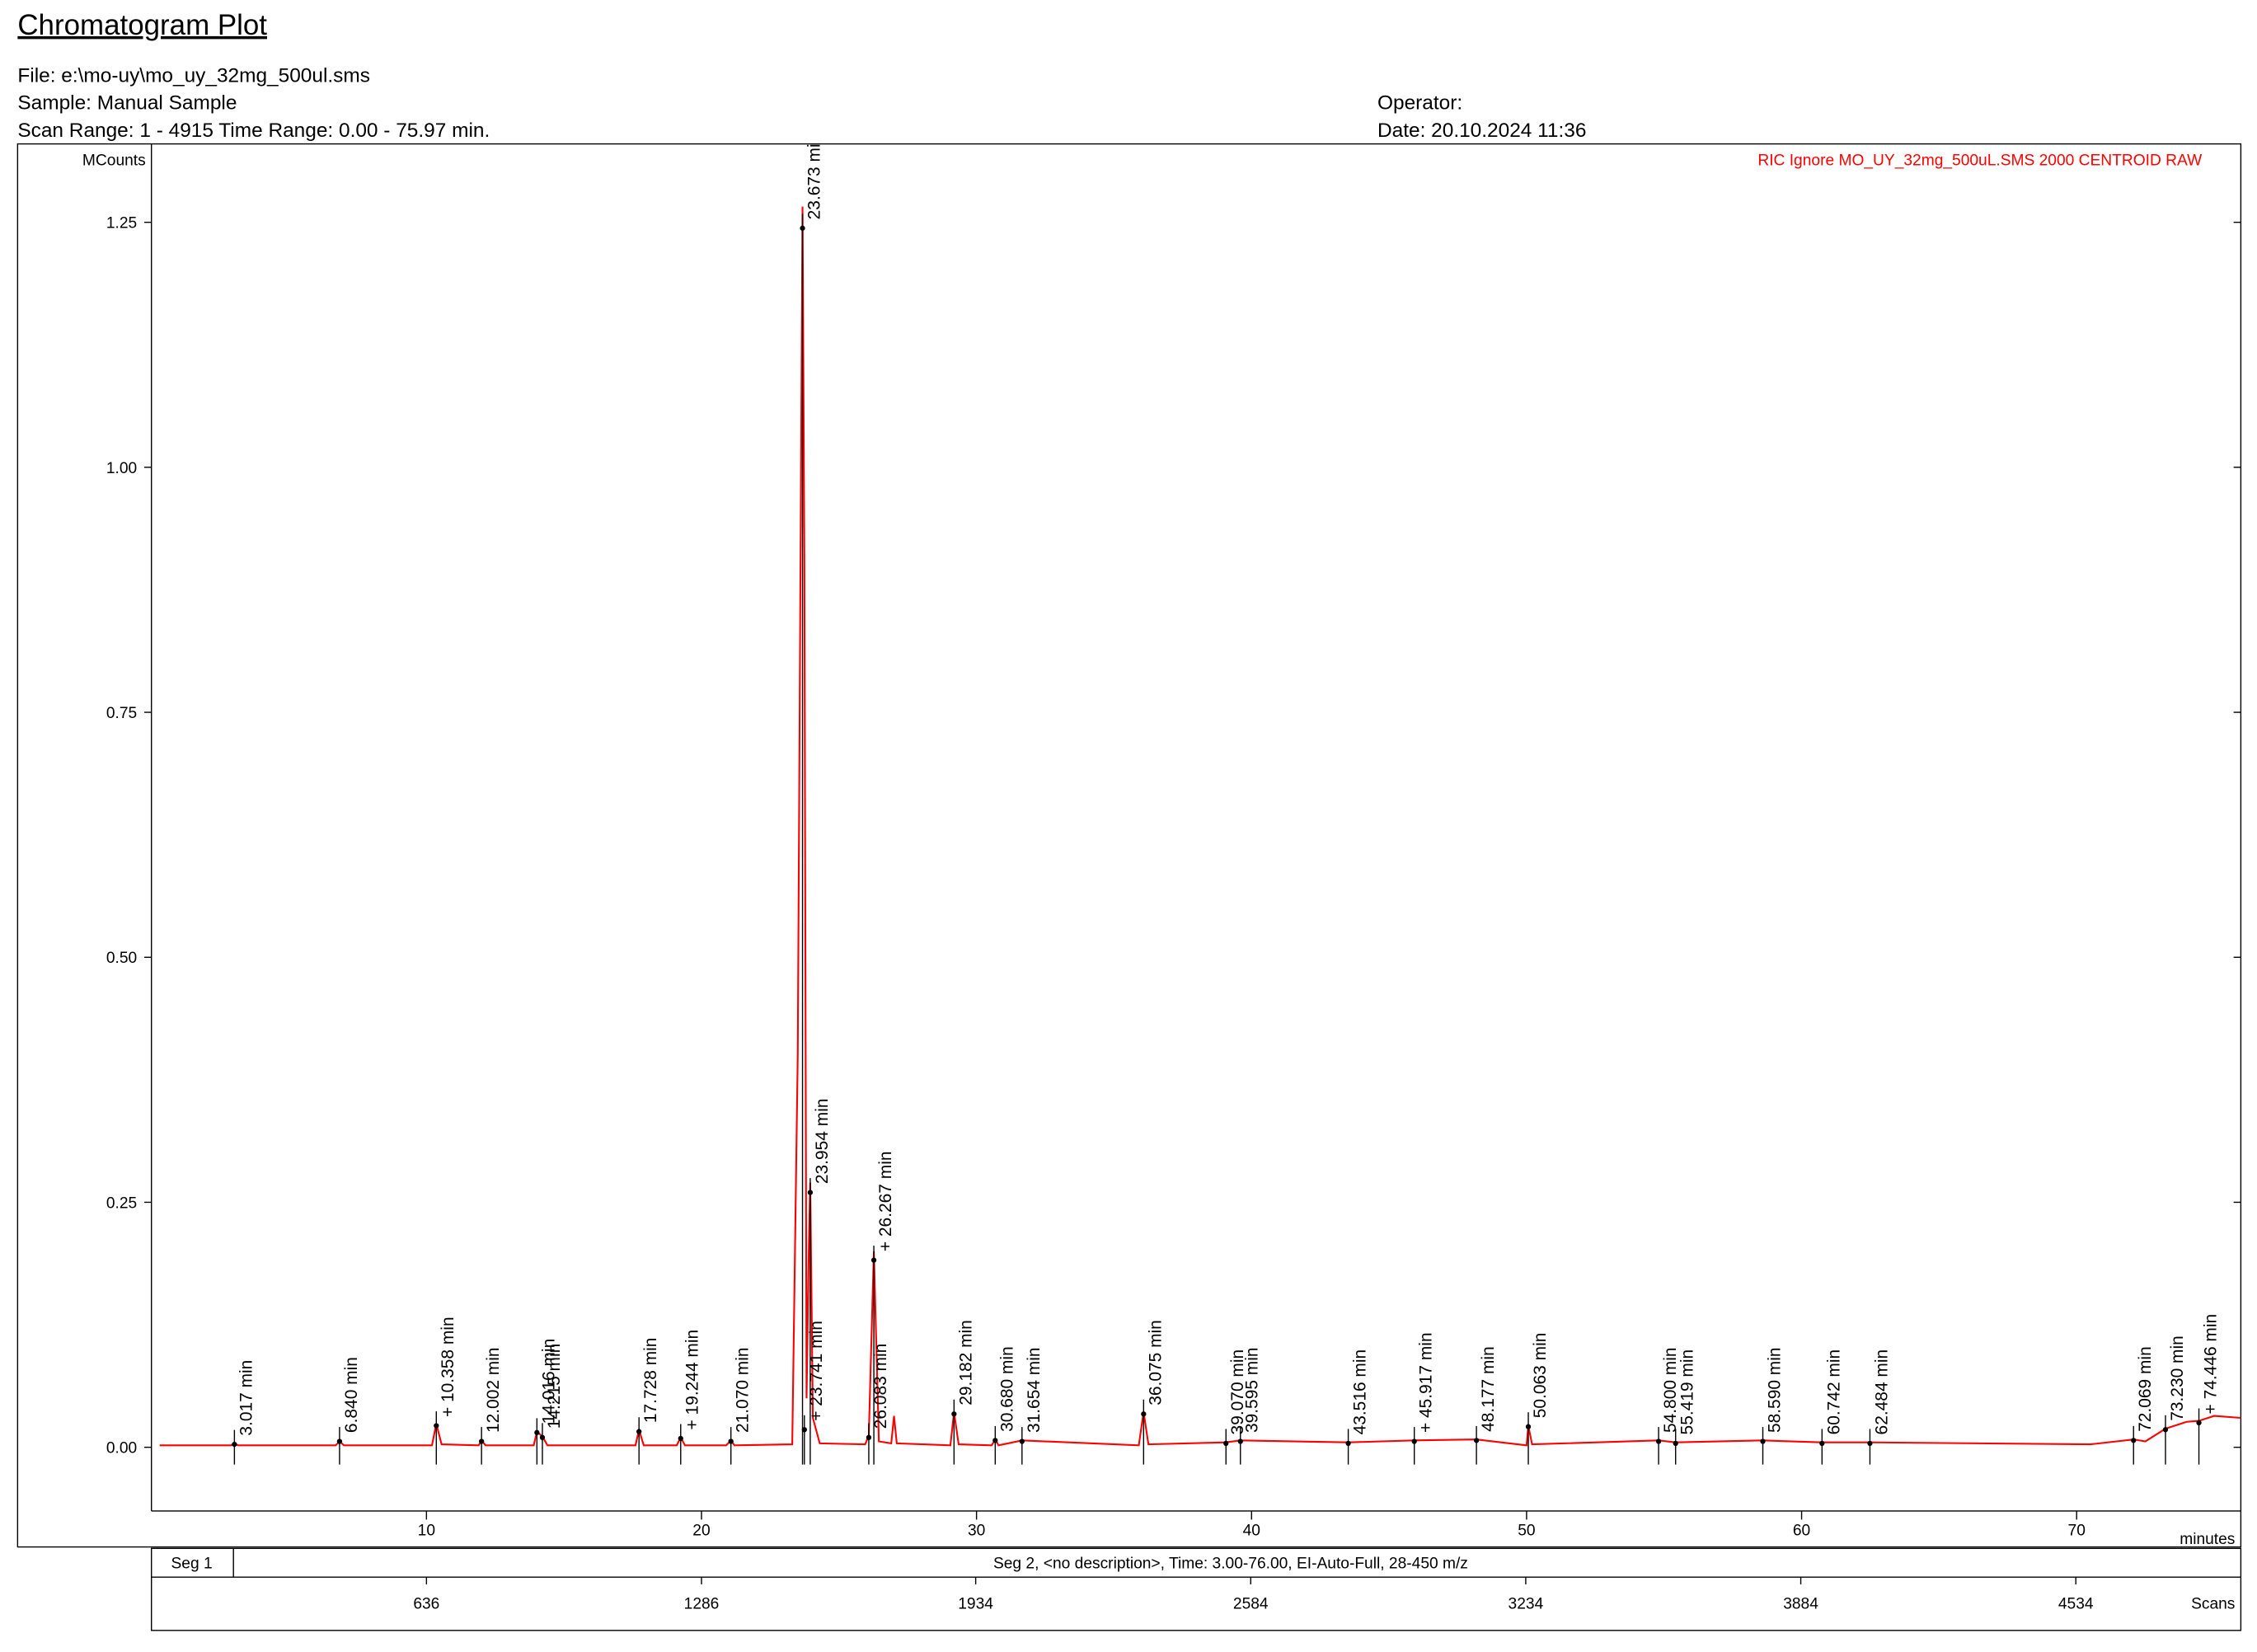  Describe the element at coordinates (2077, 1531) in the screenshot. I see `x-tick-label: 70` at that location.